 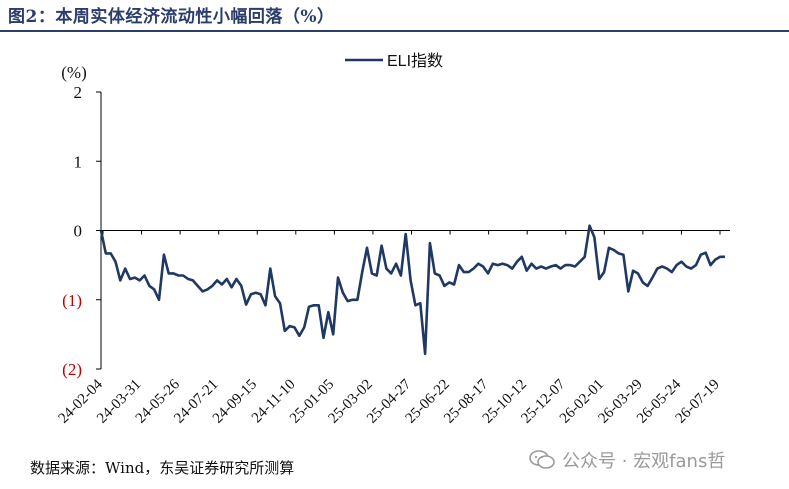 I want to click on y-tick-label: 0, so click(x=78, y=231).